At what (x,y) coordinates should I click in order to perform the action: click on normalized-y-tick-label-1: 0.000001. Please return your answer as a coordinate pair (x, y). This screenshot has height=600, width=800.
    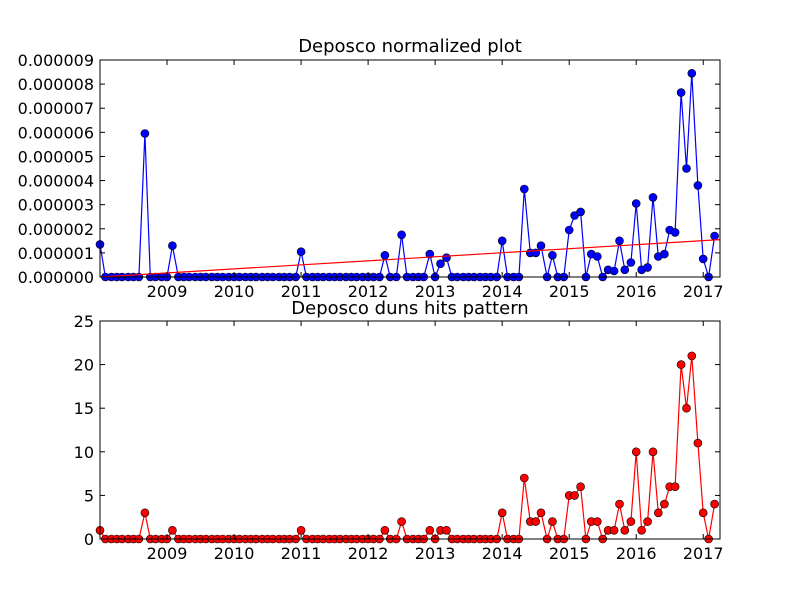
    Looking at the image, I should click on (56, 253).